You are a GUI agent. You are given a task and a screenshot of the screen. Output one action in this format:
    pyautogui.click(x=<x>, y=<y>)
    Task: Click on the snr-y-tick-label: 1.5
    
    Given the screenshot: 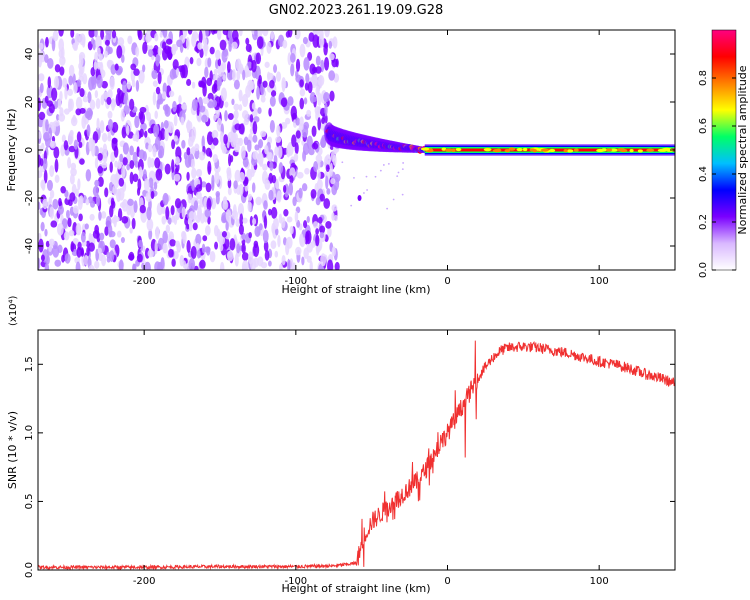 What is the action you would take?
    pyautogui.click(x=29, y=364)
    